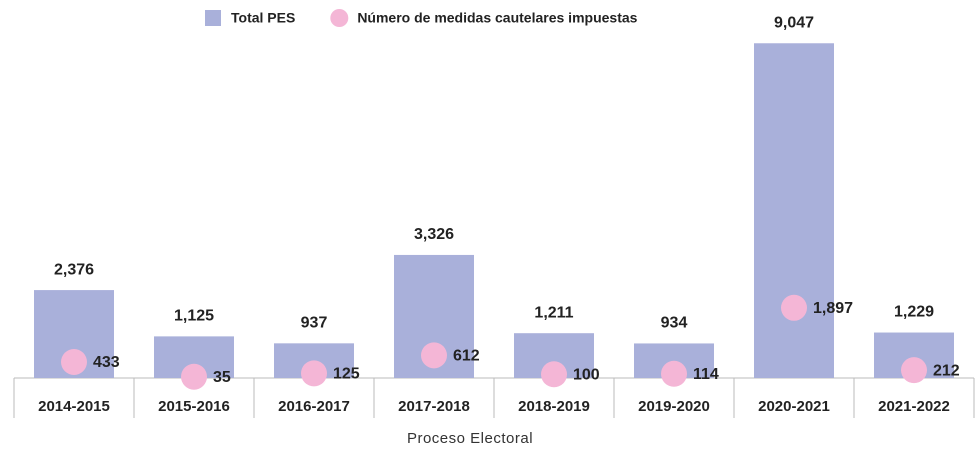 This screenshot has height=451, width=978. What do you see at coordinates (914, 406) in the screenshot?
I see `x-tick-label: 2021-2022` at bounding box center [914, 406].